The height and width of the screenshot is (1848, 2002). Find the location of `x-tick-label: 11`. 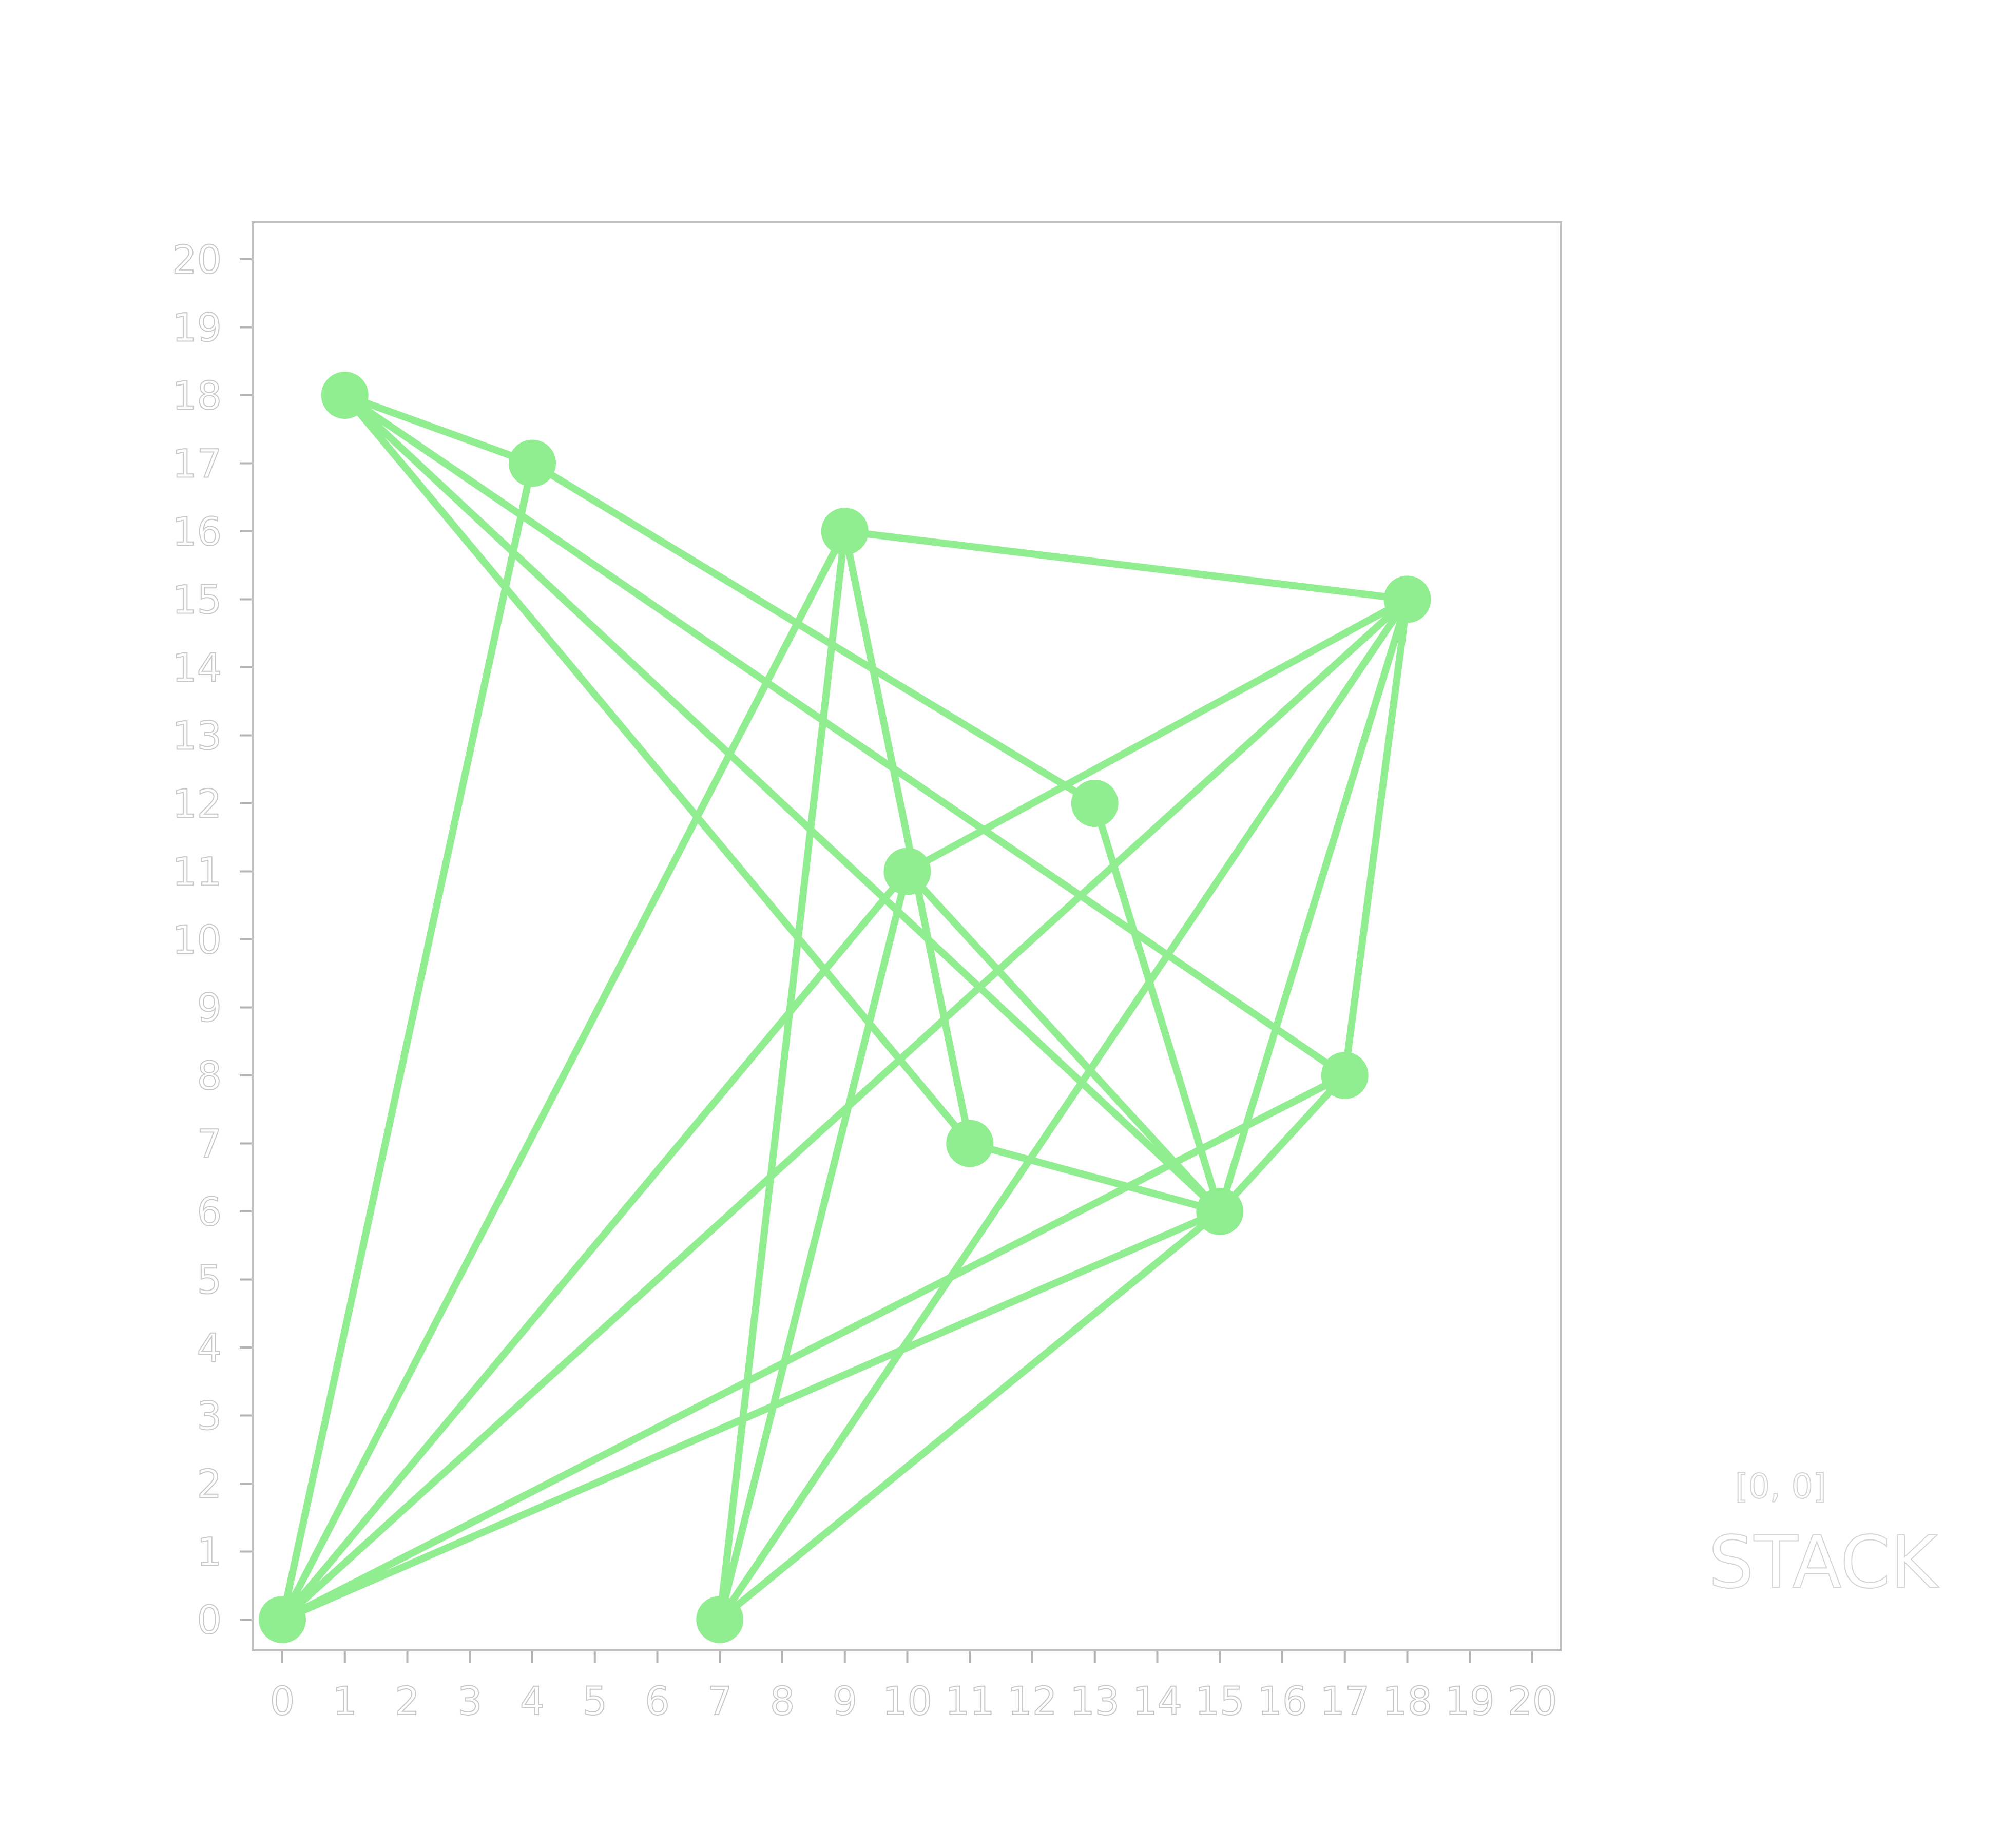

x-tick-label: 11 is located at coordinates (970, 1701).